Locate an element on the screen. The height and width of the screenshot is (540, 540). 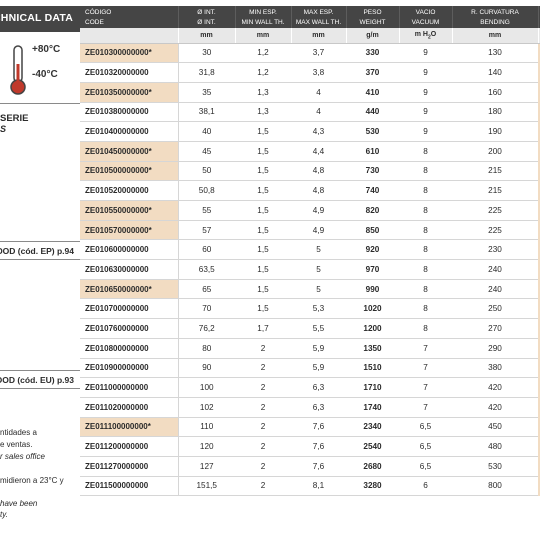
cell-vacuum: 9 is located at coordinates (425, 53).